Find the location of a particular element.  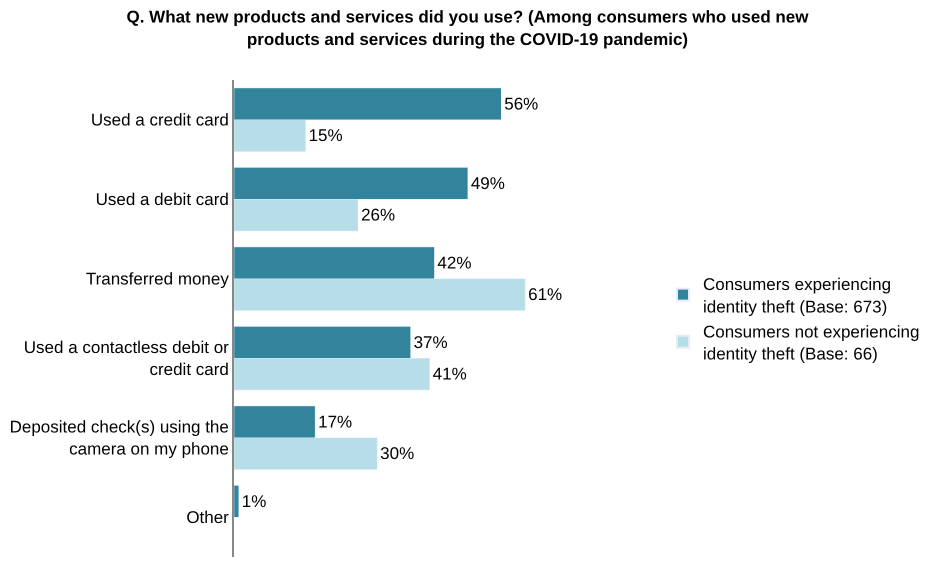

data-label: 42% is located at coordinates (454, 262).